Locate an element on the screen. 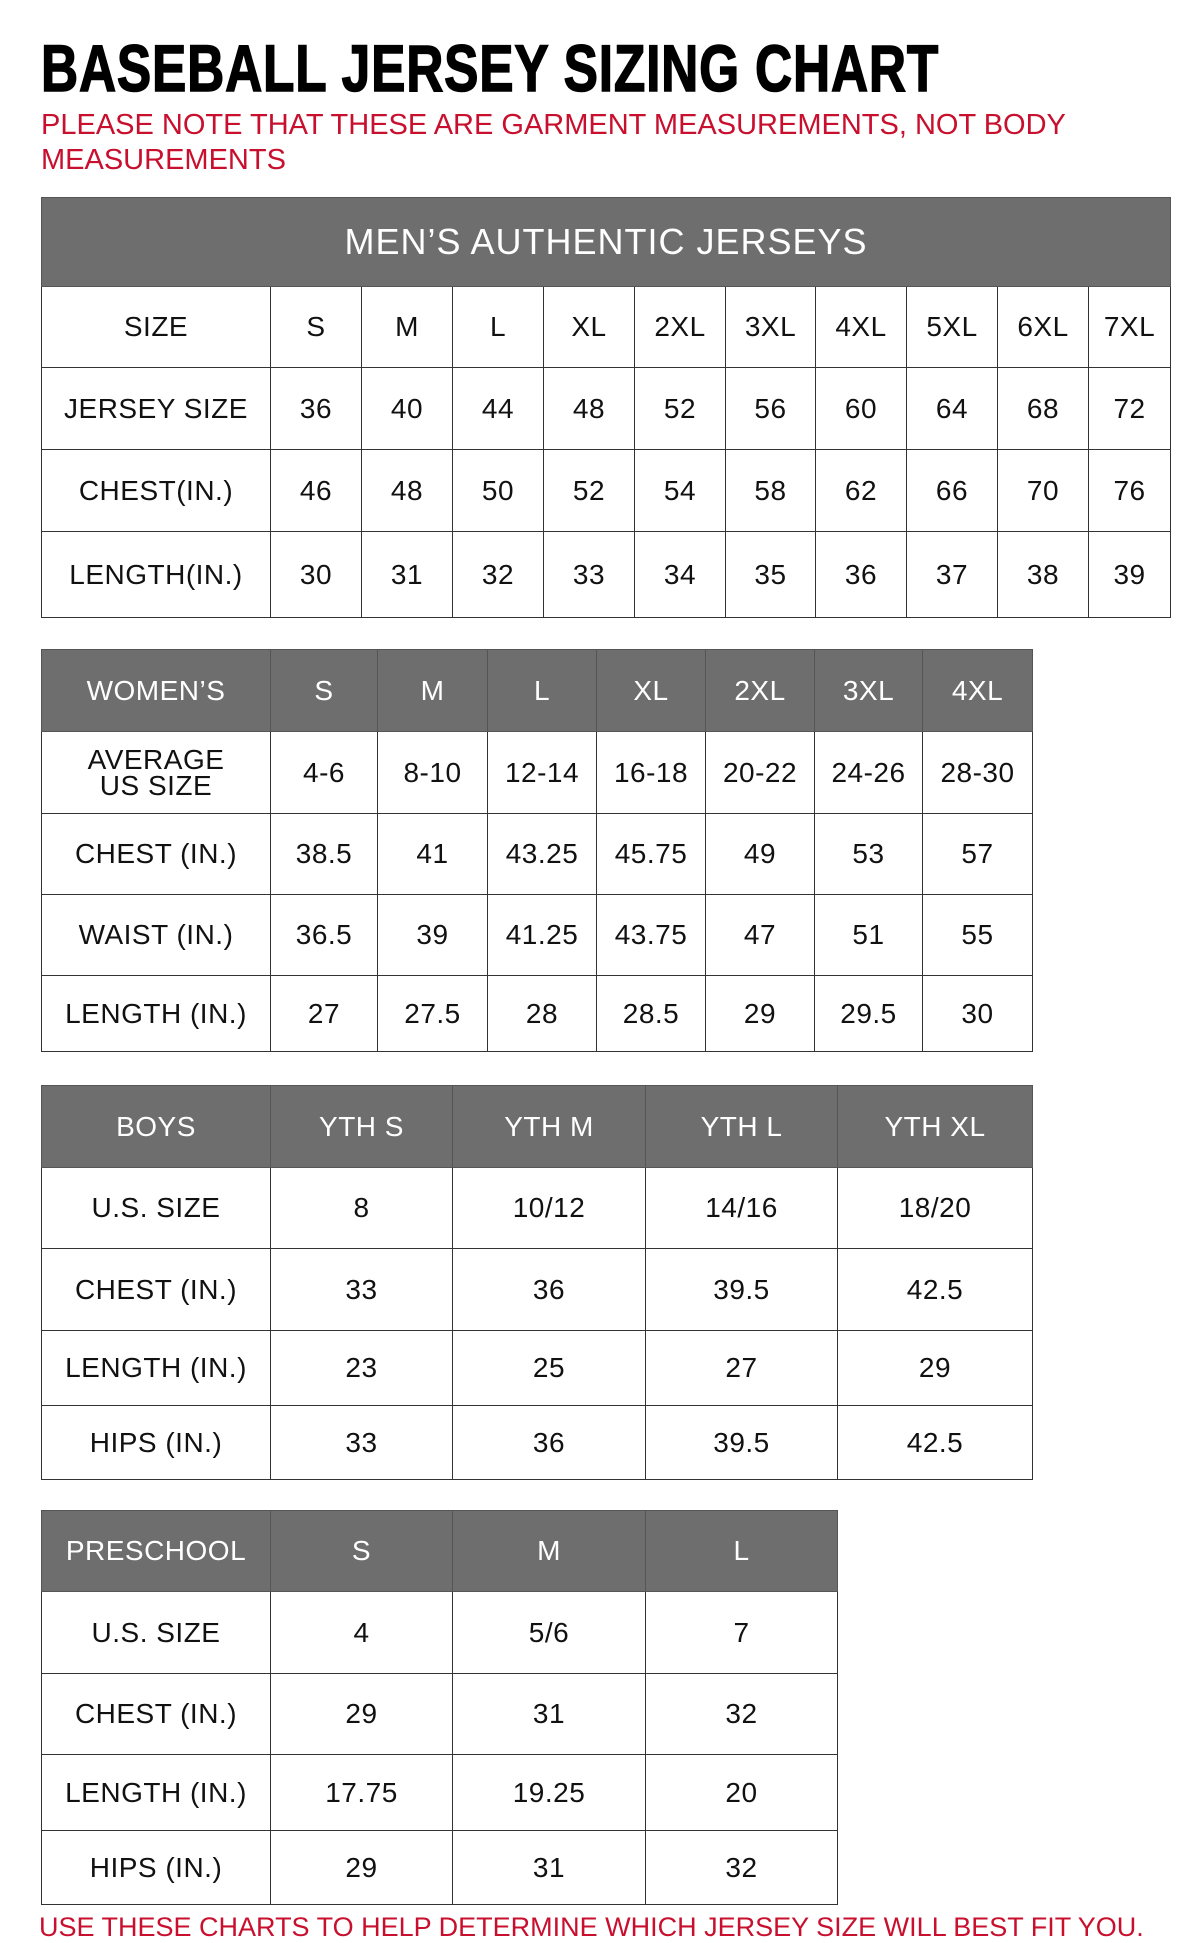  size-header-cell: YTH S is located at coordinates (361, 1126).